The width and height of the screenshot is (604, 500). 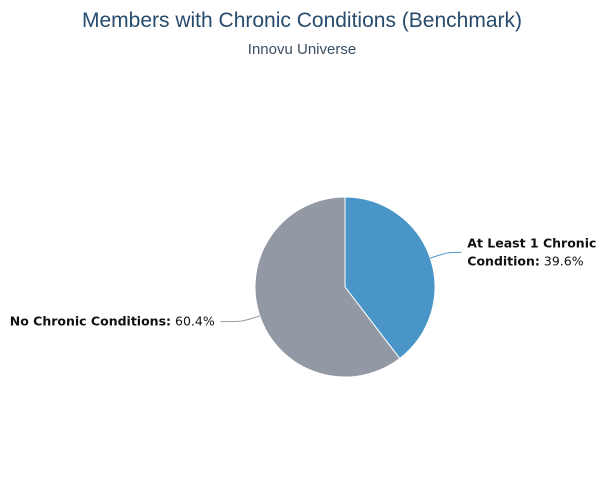 I want to click on data-label-2: No Chronic Conditions: 60.4%, so click(x=112, y=321).